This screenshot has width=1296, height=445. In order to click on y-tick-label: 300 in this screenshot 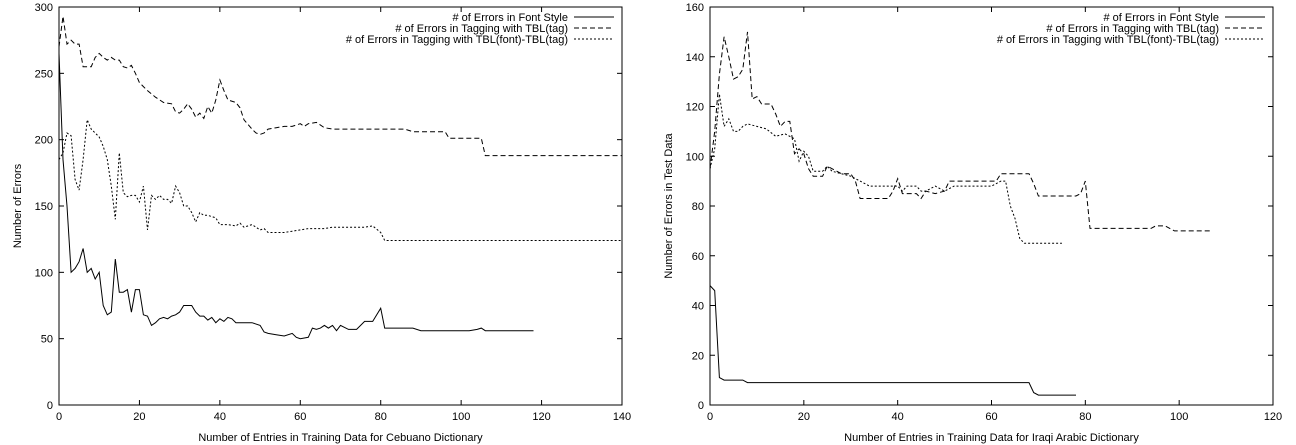, I will do `click(44, 8)`.